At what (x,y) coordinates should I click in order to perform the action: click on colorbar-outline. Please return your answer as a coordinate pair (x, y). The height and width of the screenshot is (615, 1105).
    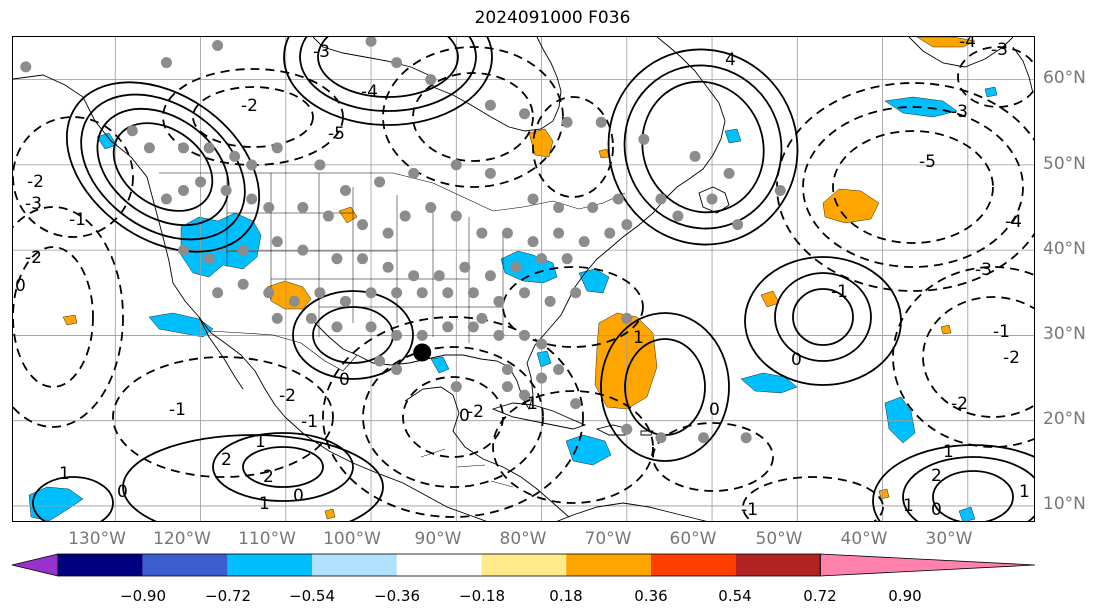
    Looking at the image, I should click on (439, 565).